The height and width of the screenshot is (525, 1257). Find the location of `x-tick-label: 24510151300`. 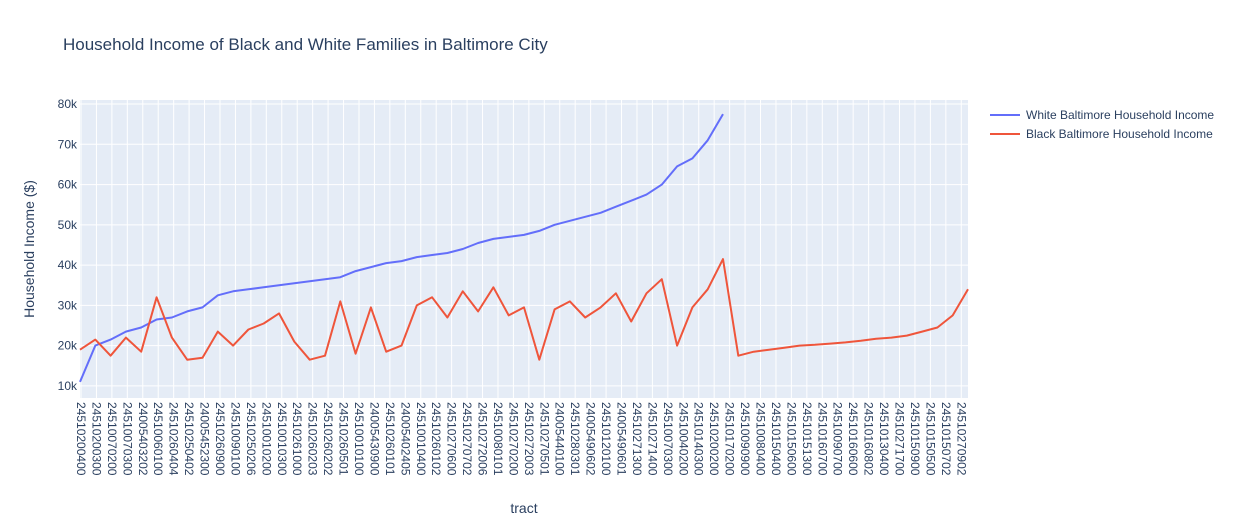

x-tick-label: 24510151300 is located at coordinates (807, 439).